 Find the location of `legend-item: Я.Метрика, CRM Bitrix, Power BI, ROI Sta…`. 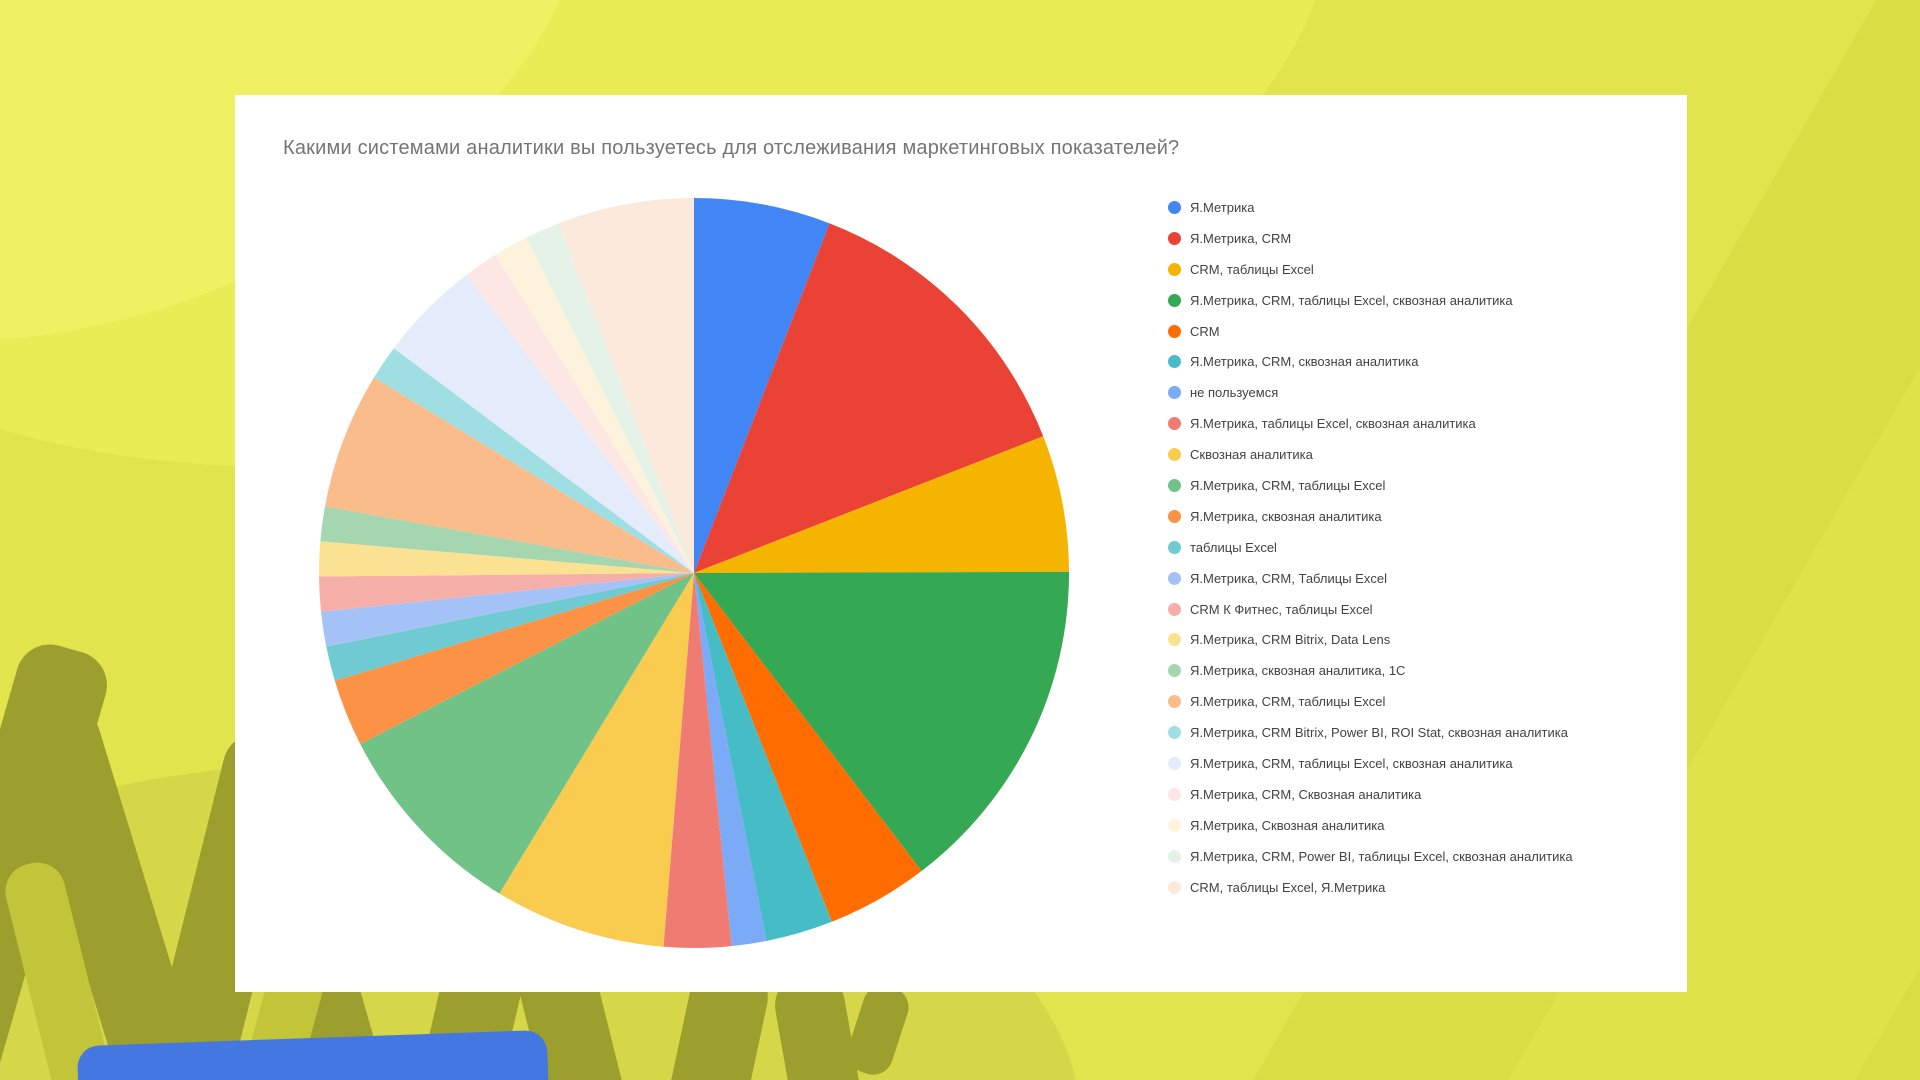

legend-item: Я.Метрика, CRM Bitrix, Power BI, ROI Sta… is located at coordinates (1370, 732).